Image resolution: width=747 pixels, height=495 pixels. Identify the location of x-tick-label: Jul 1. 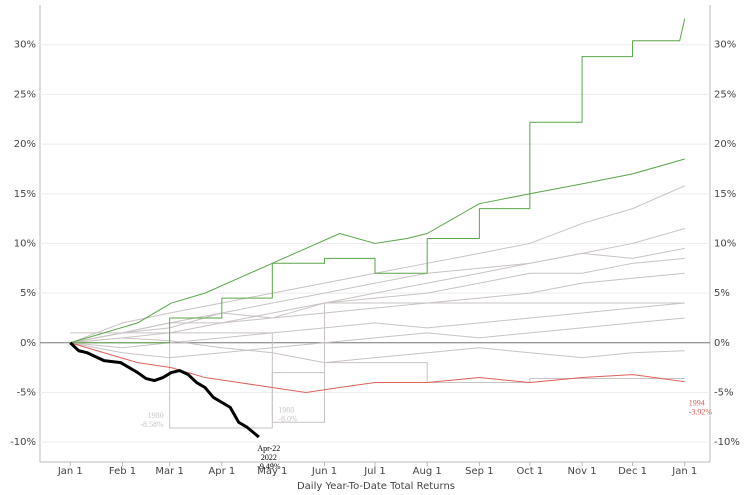
(374, 471).